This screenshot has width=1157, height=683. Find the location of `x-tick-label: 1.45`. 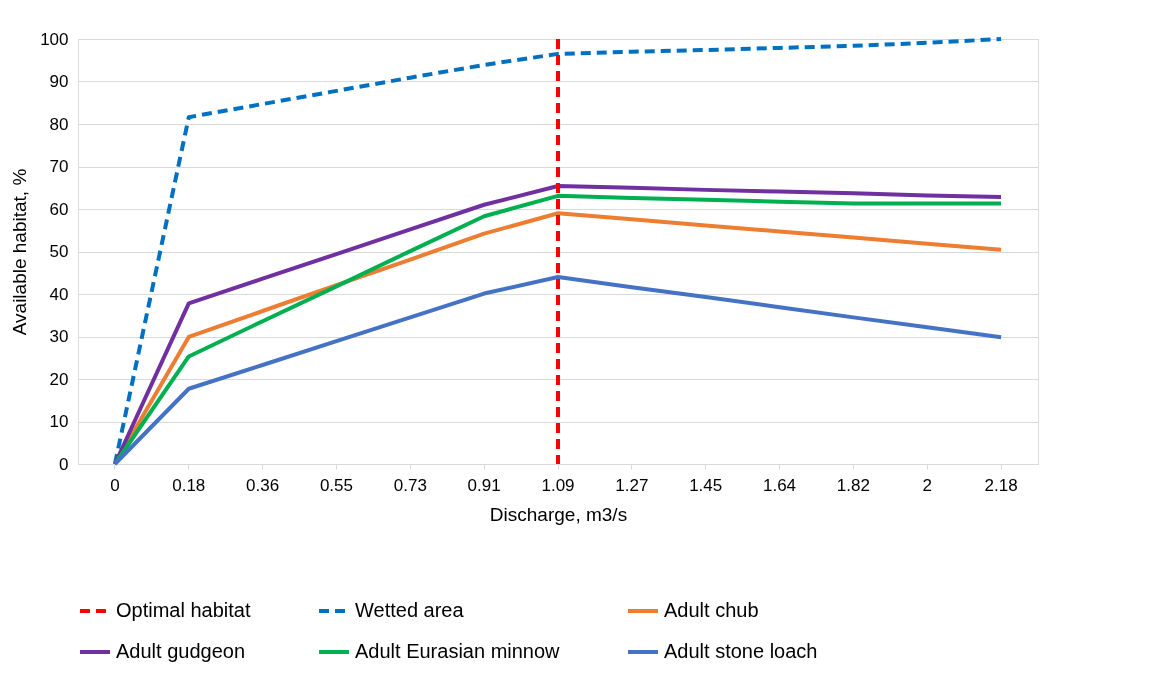

x-tick-label: 1.45 is located at coordinates (706, 485).